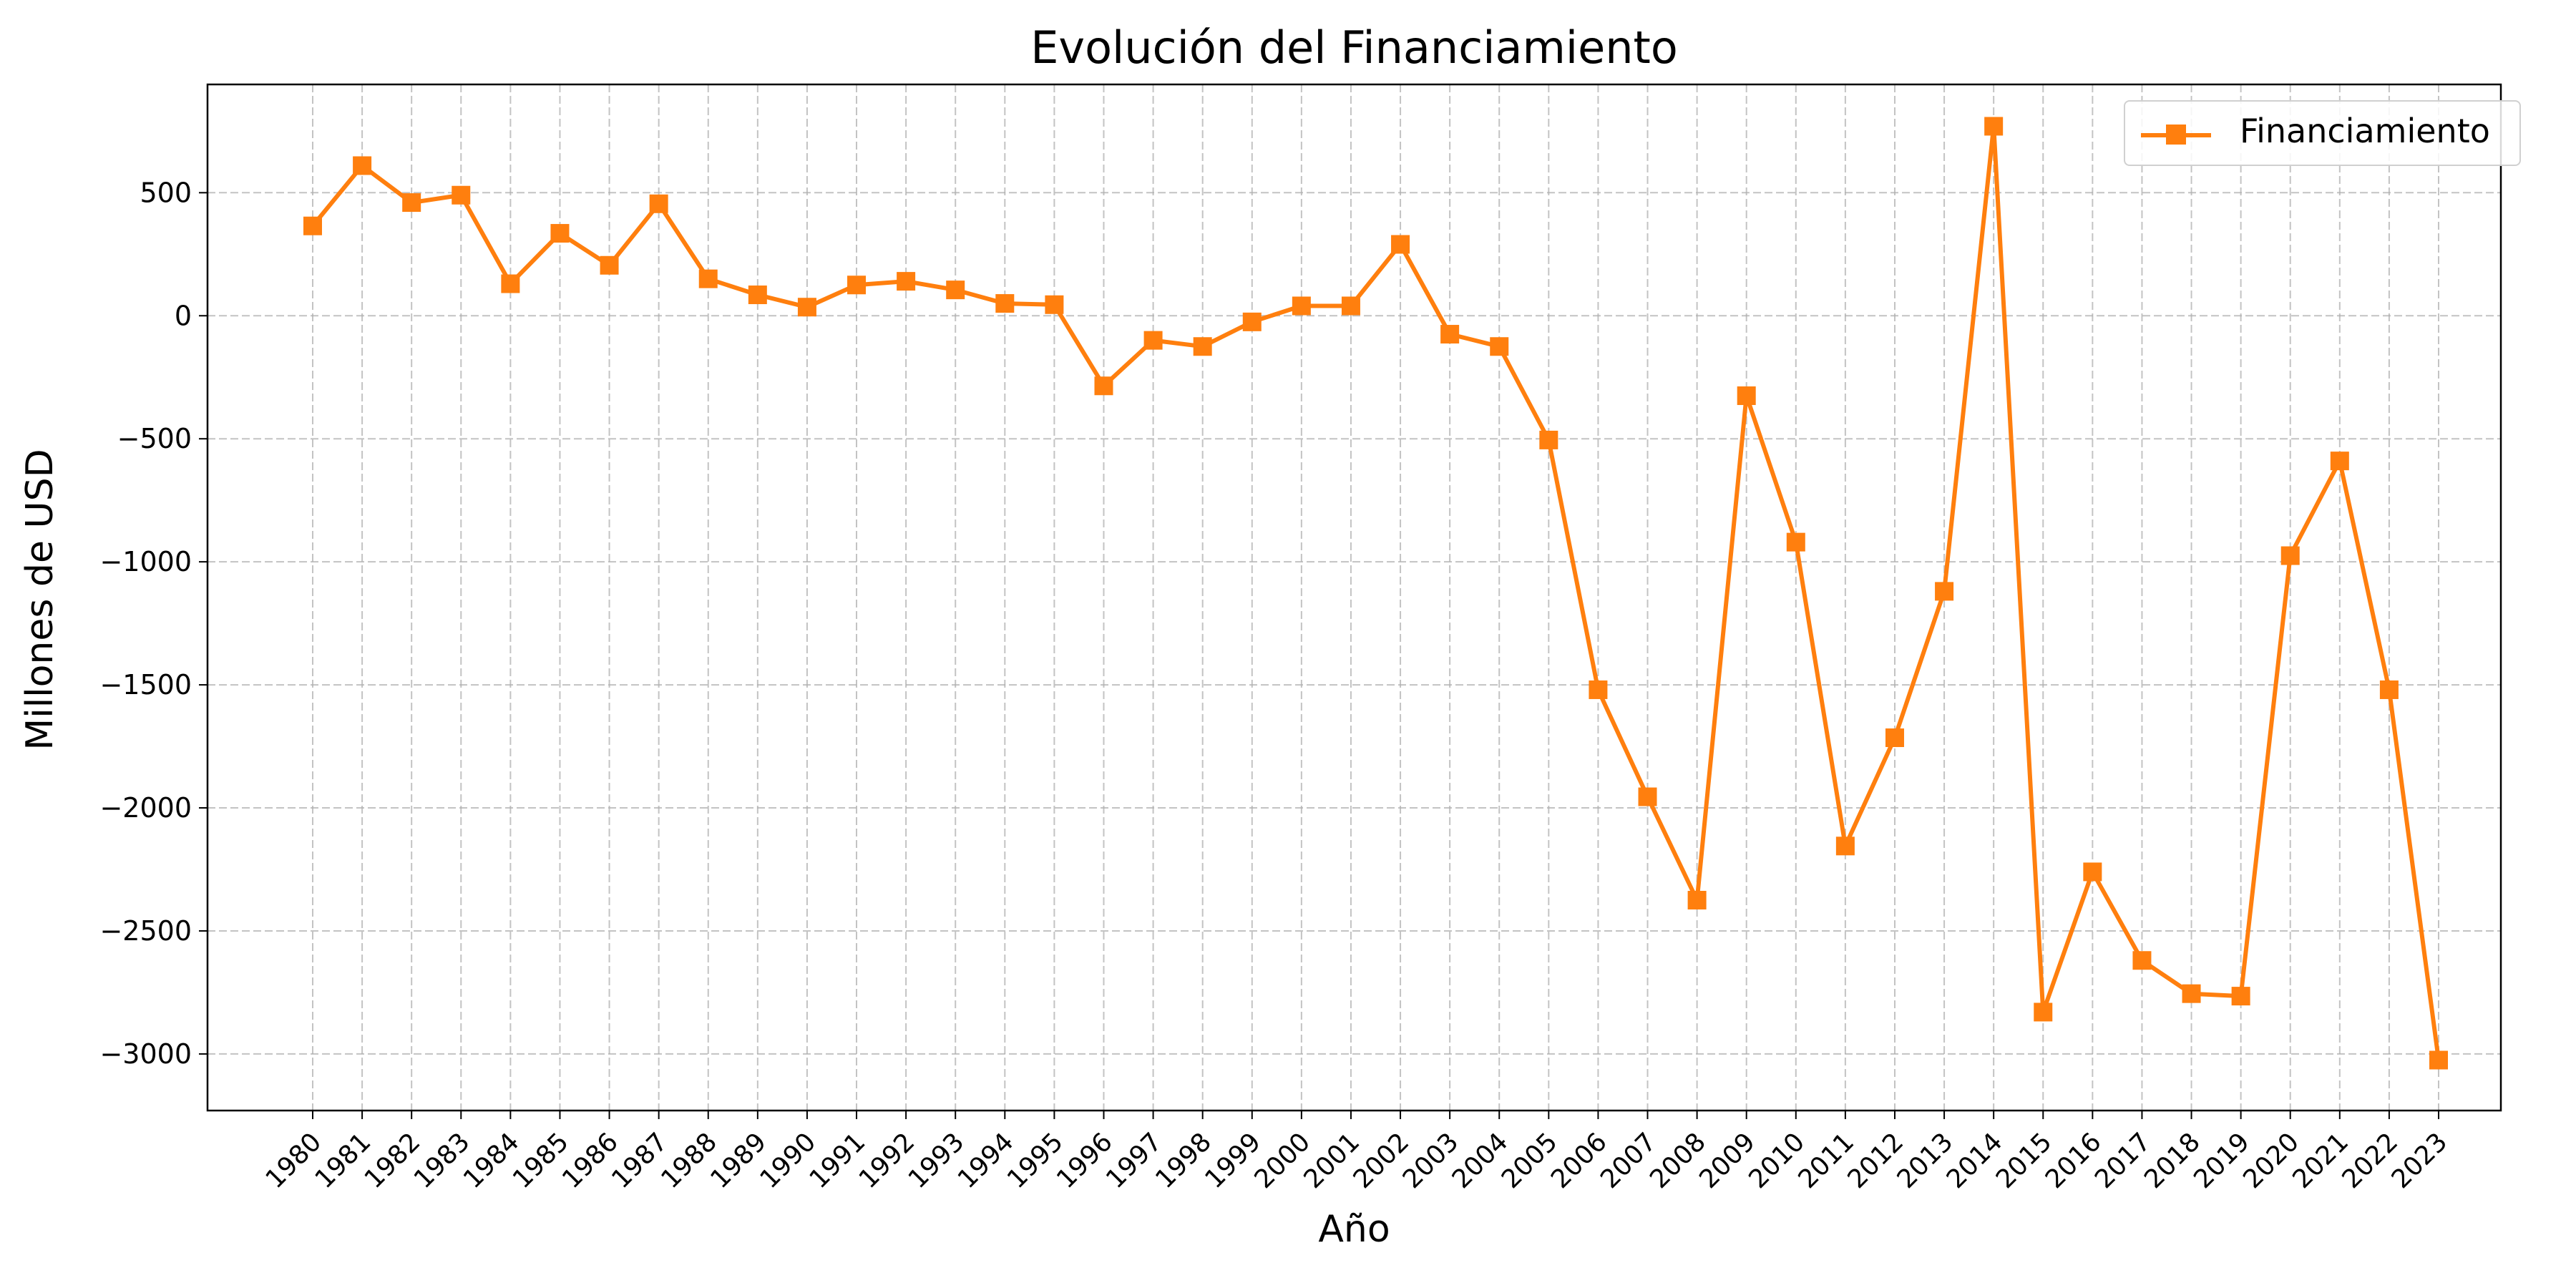 The image size is (2576, 1288). Describe the element at coordinates (1431, 1160) in the screenshot. I see `x-tick-label: 2003` at that location.